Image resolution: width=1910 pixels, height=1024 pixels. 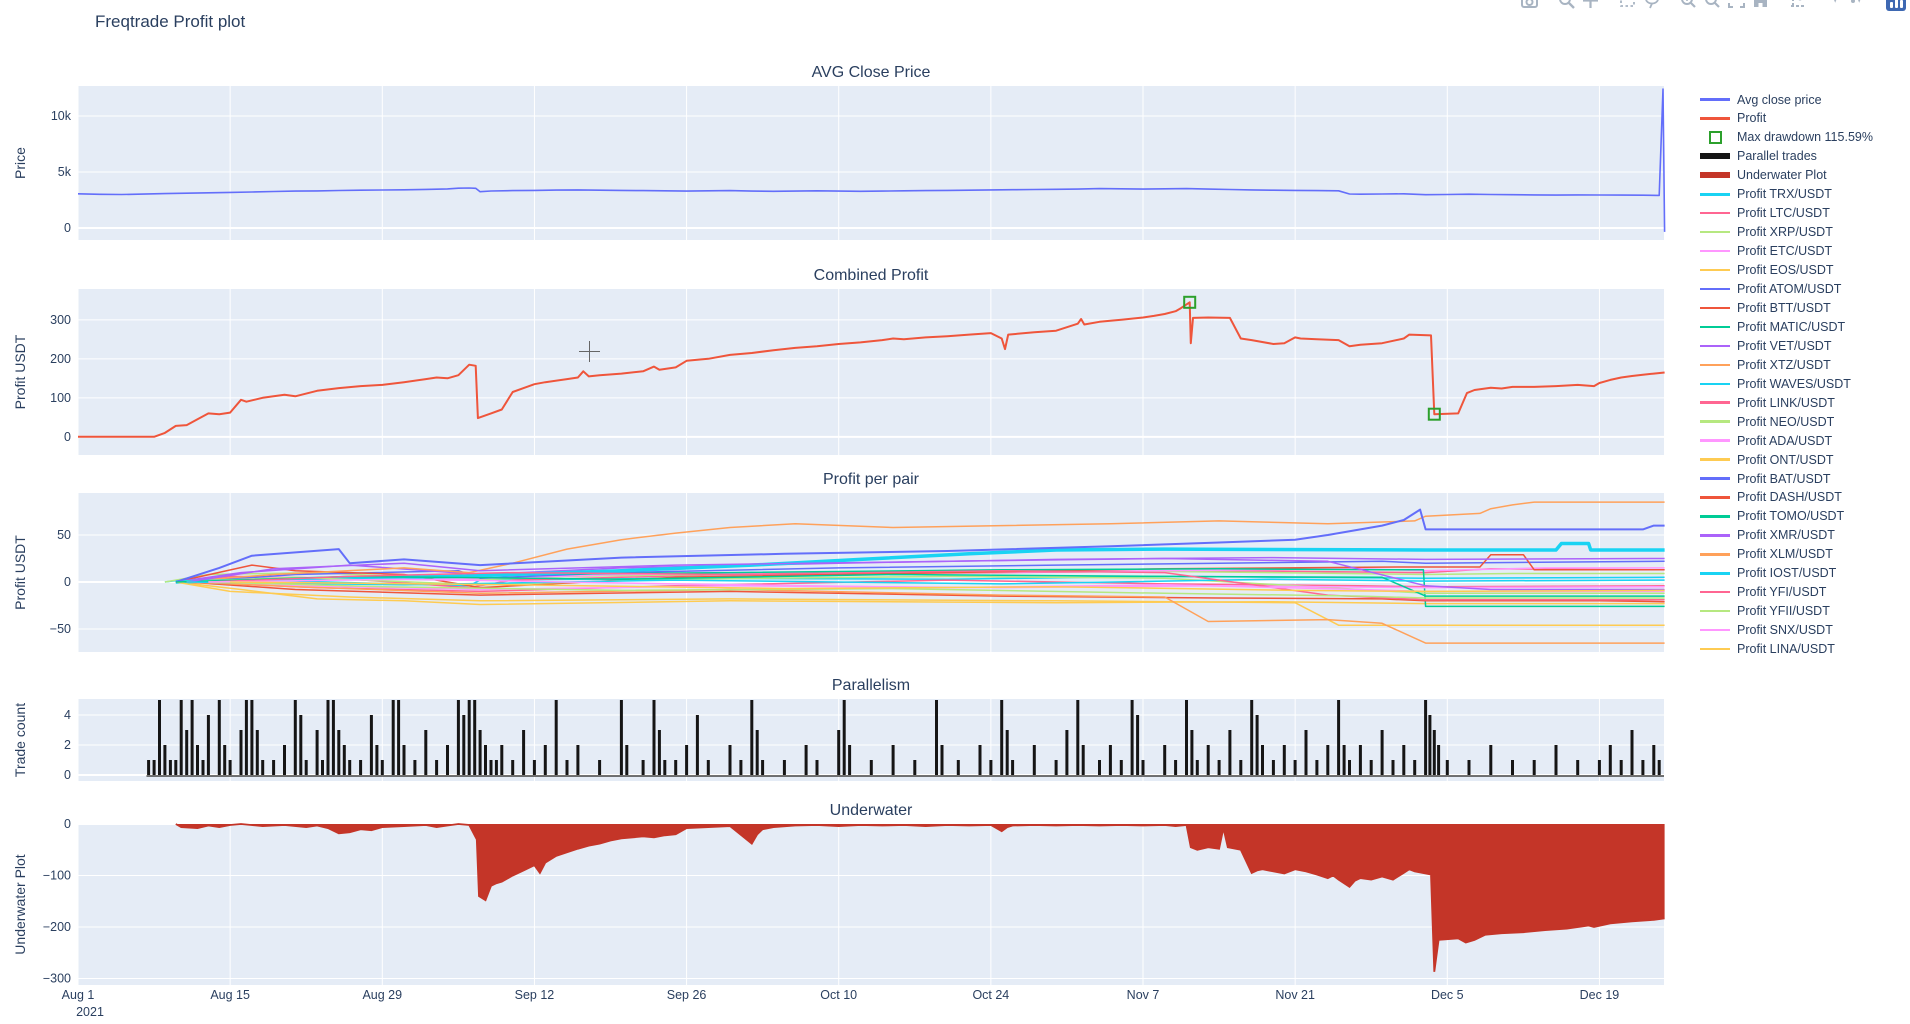 I want to click on series-line: Profit IOST/USDT, so click(x=925, y=582).